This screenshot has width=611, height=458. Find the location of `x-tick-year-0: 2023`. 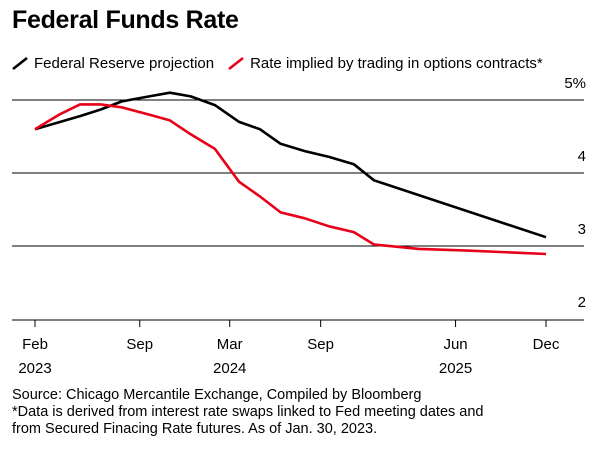

x-tick-year-0: 2023 is located at coordinates (34, 368).